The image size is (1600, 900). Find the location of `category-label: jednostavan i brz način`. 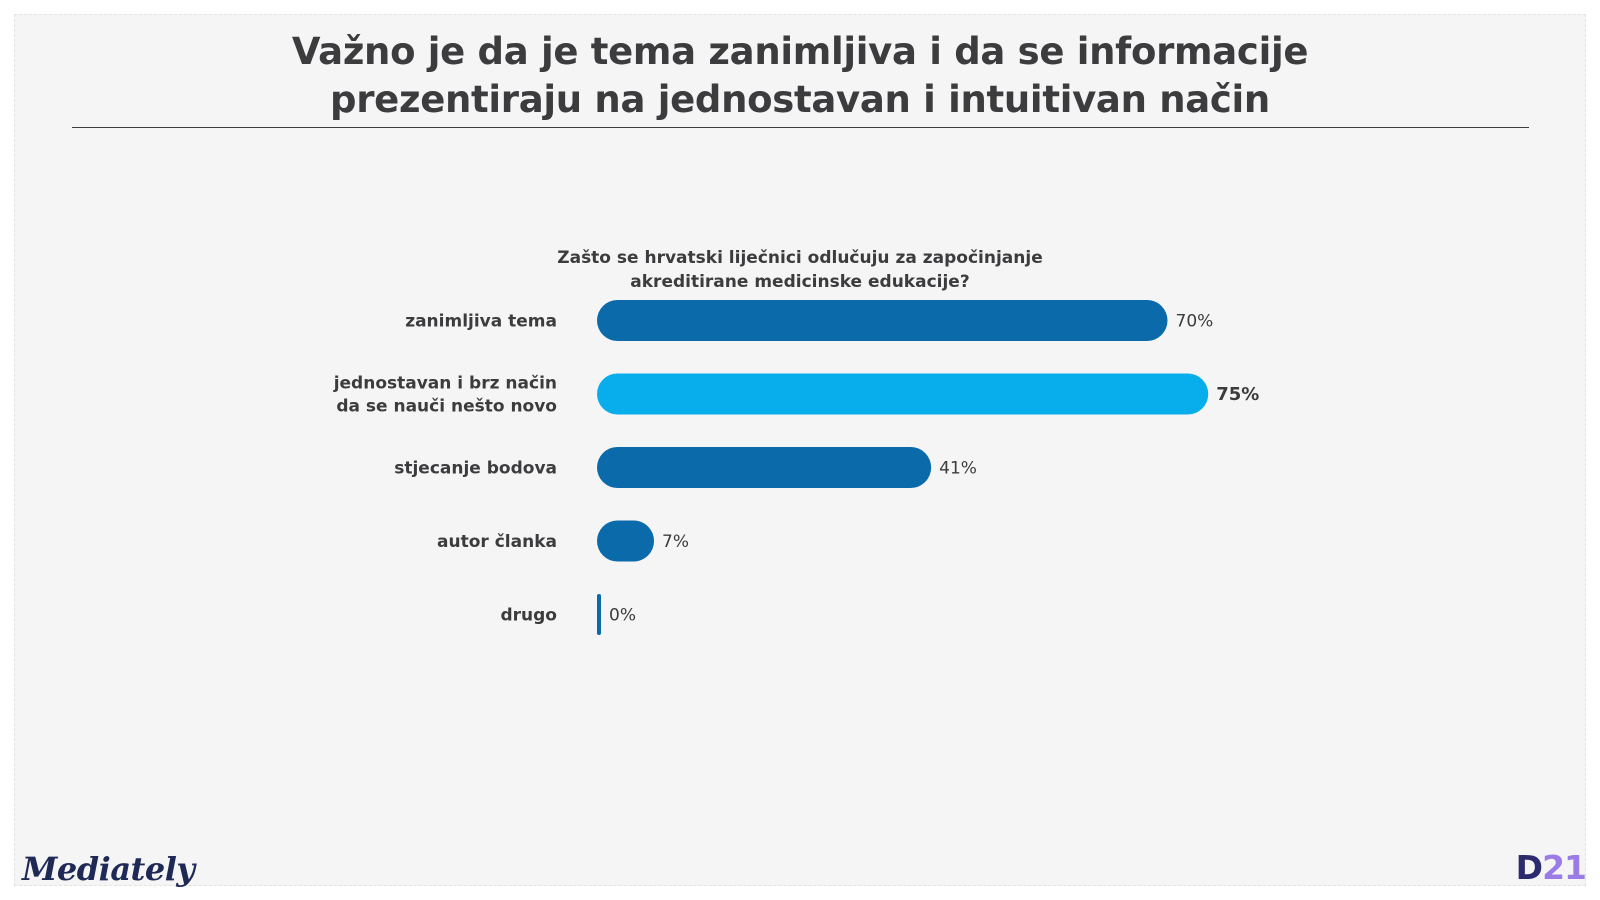

category-label: jednostavan i brz način is located at coordinates (445, 384).